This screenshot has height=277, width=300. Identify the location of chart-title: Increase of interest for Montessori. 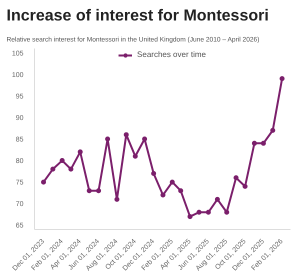
(137, 16).